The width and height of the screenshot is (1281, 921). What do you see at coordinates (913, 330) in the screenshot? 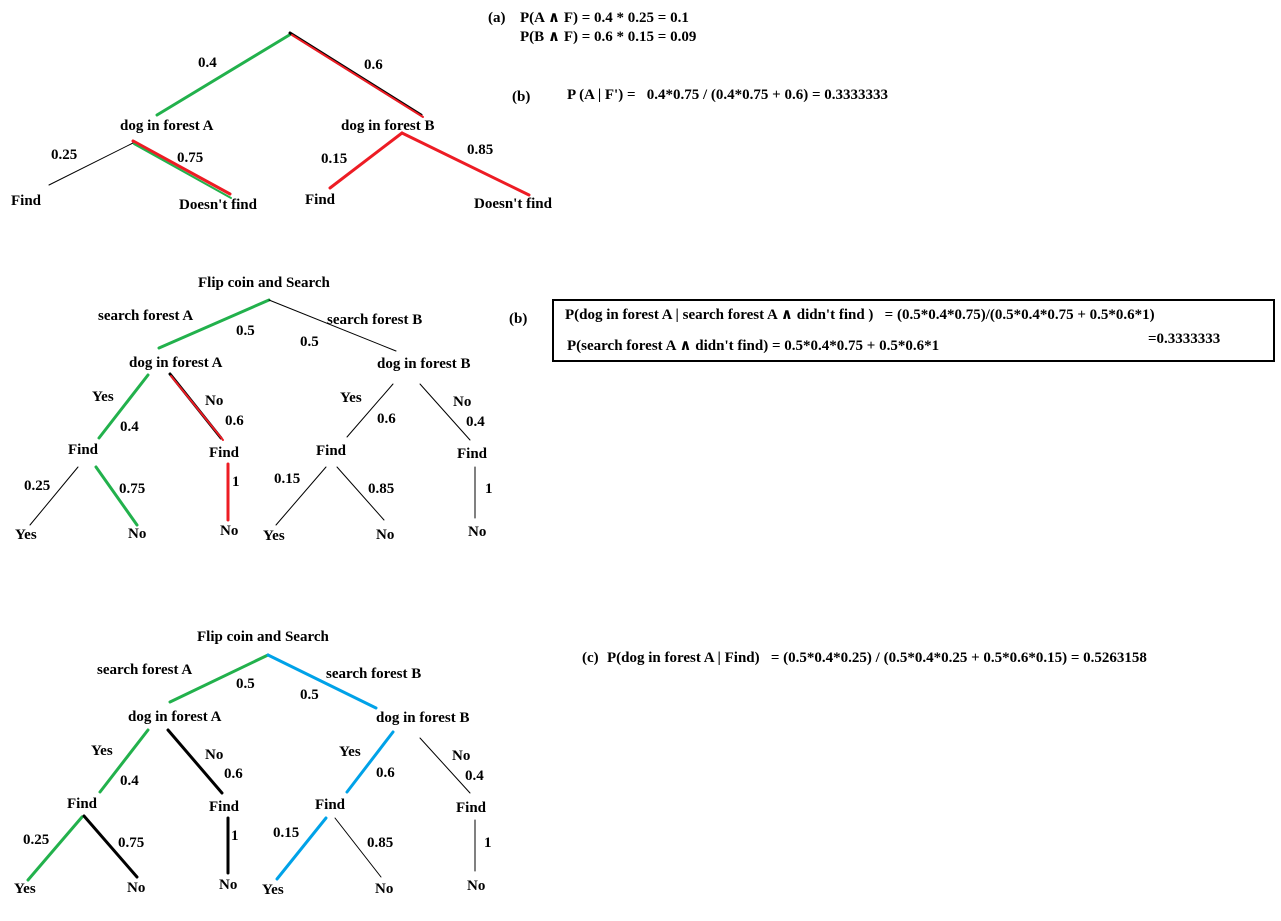
I see `formula-b2-box` at bounding box center [913, 330].